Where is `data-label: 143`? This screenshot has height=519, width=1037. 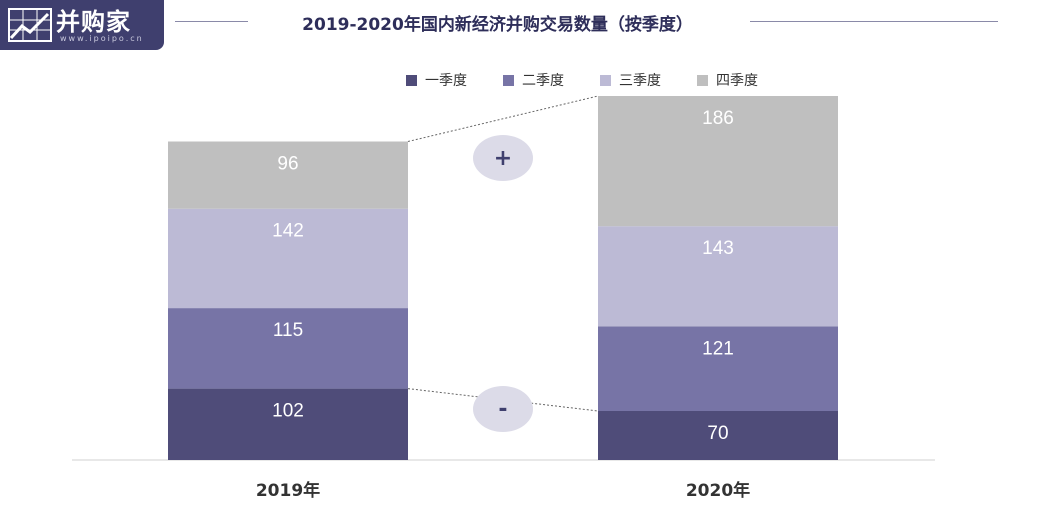
data-label: 143 is located at coordinates (718, 248).